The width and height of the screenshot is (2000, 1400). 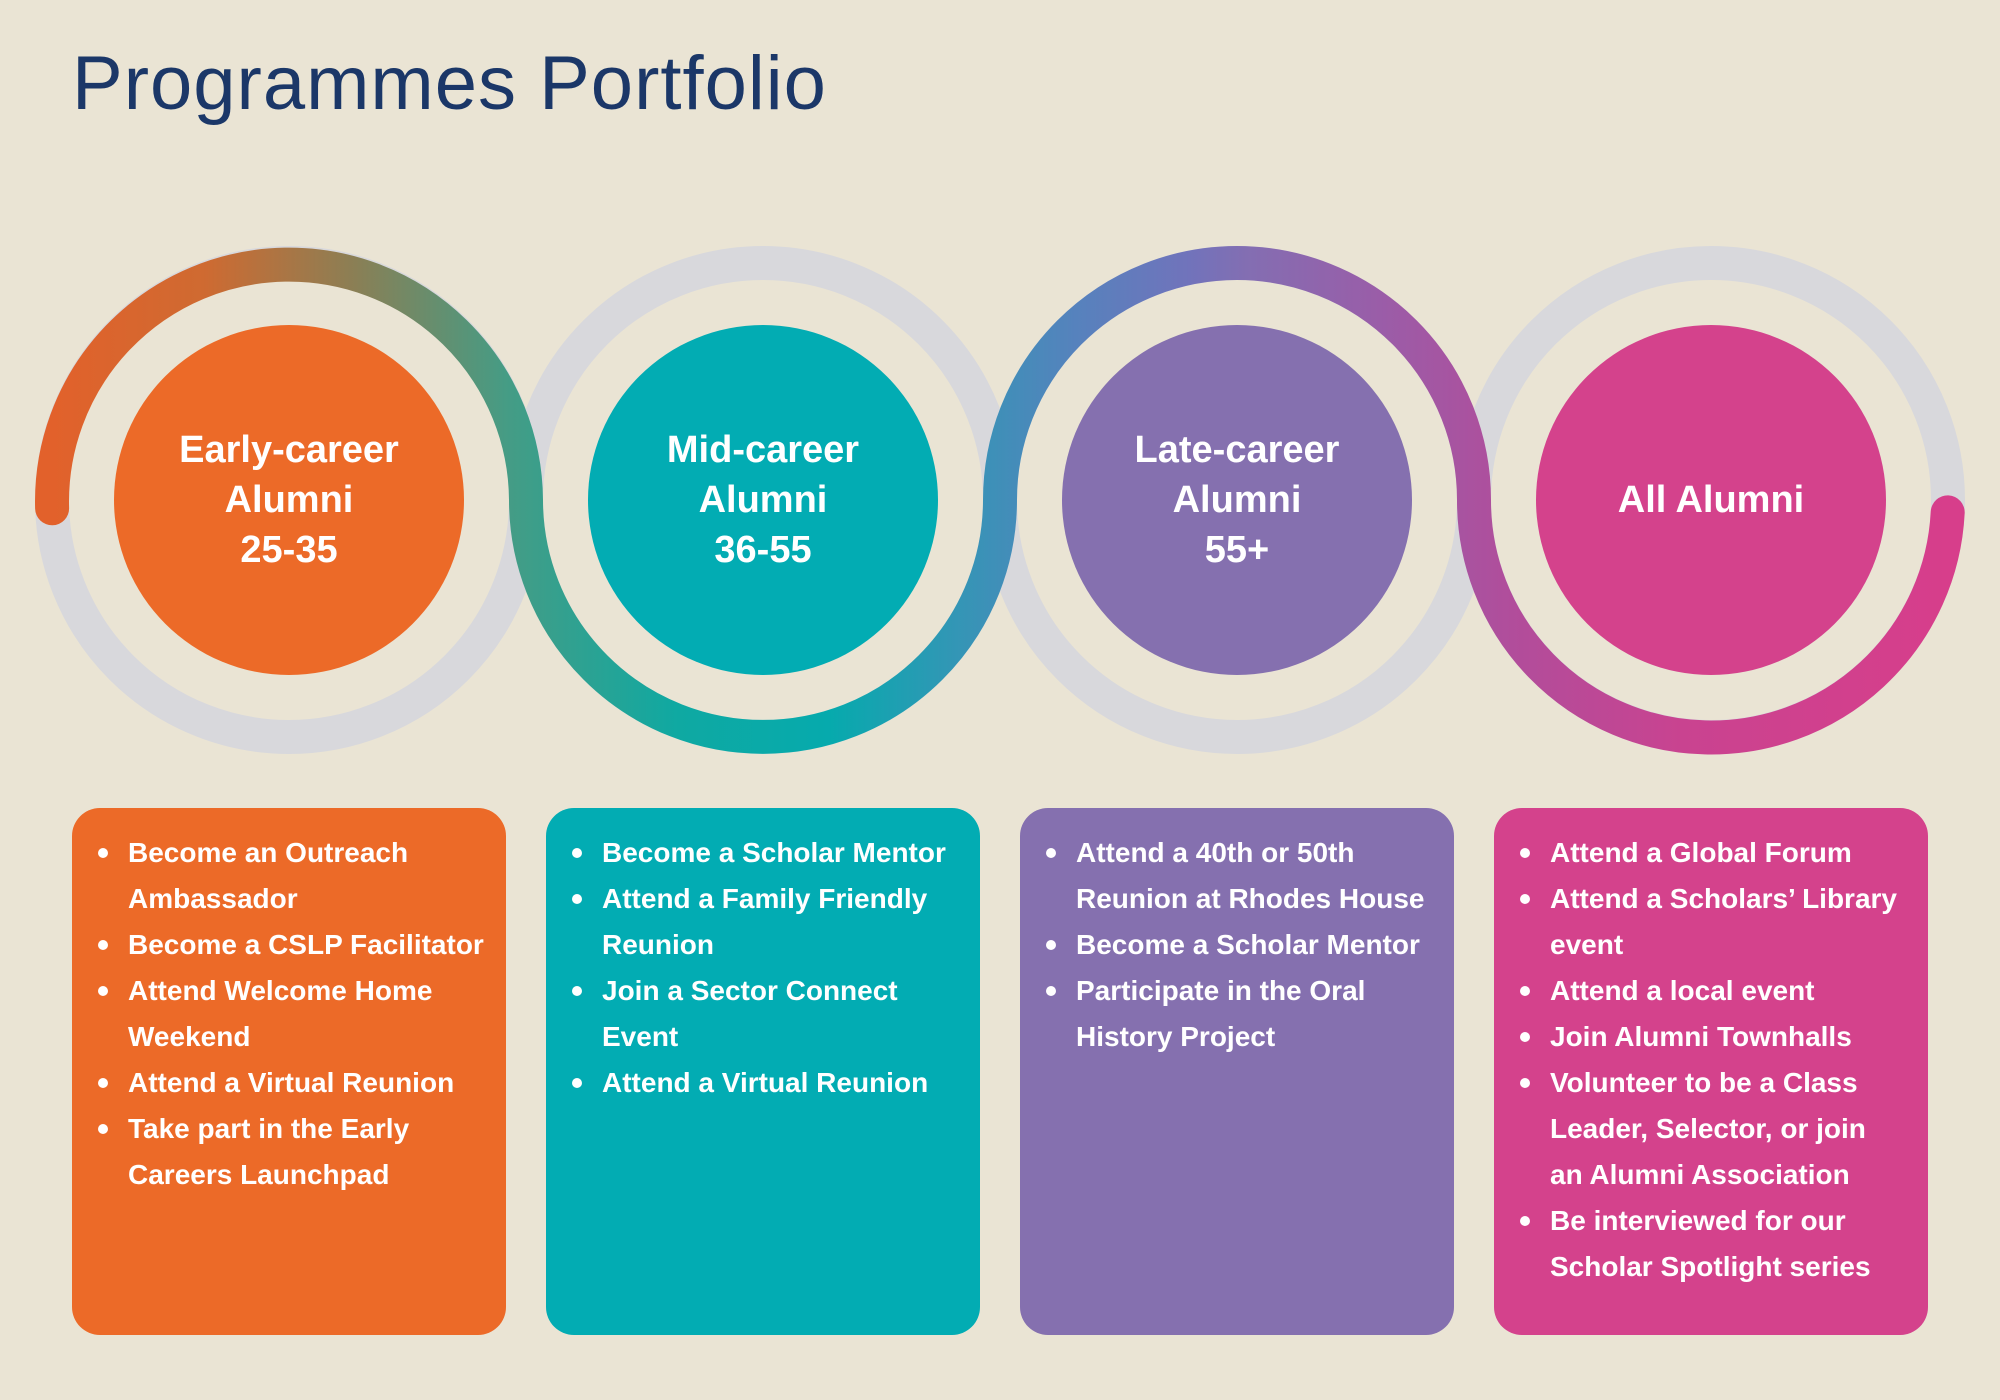 I want to click on stage-circle: All Alumni, so click(x=1711, y=500).